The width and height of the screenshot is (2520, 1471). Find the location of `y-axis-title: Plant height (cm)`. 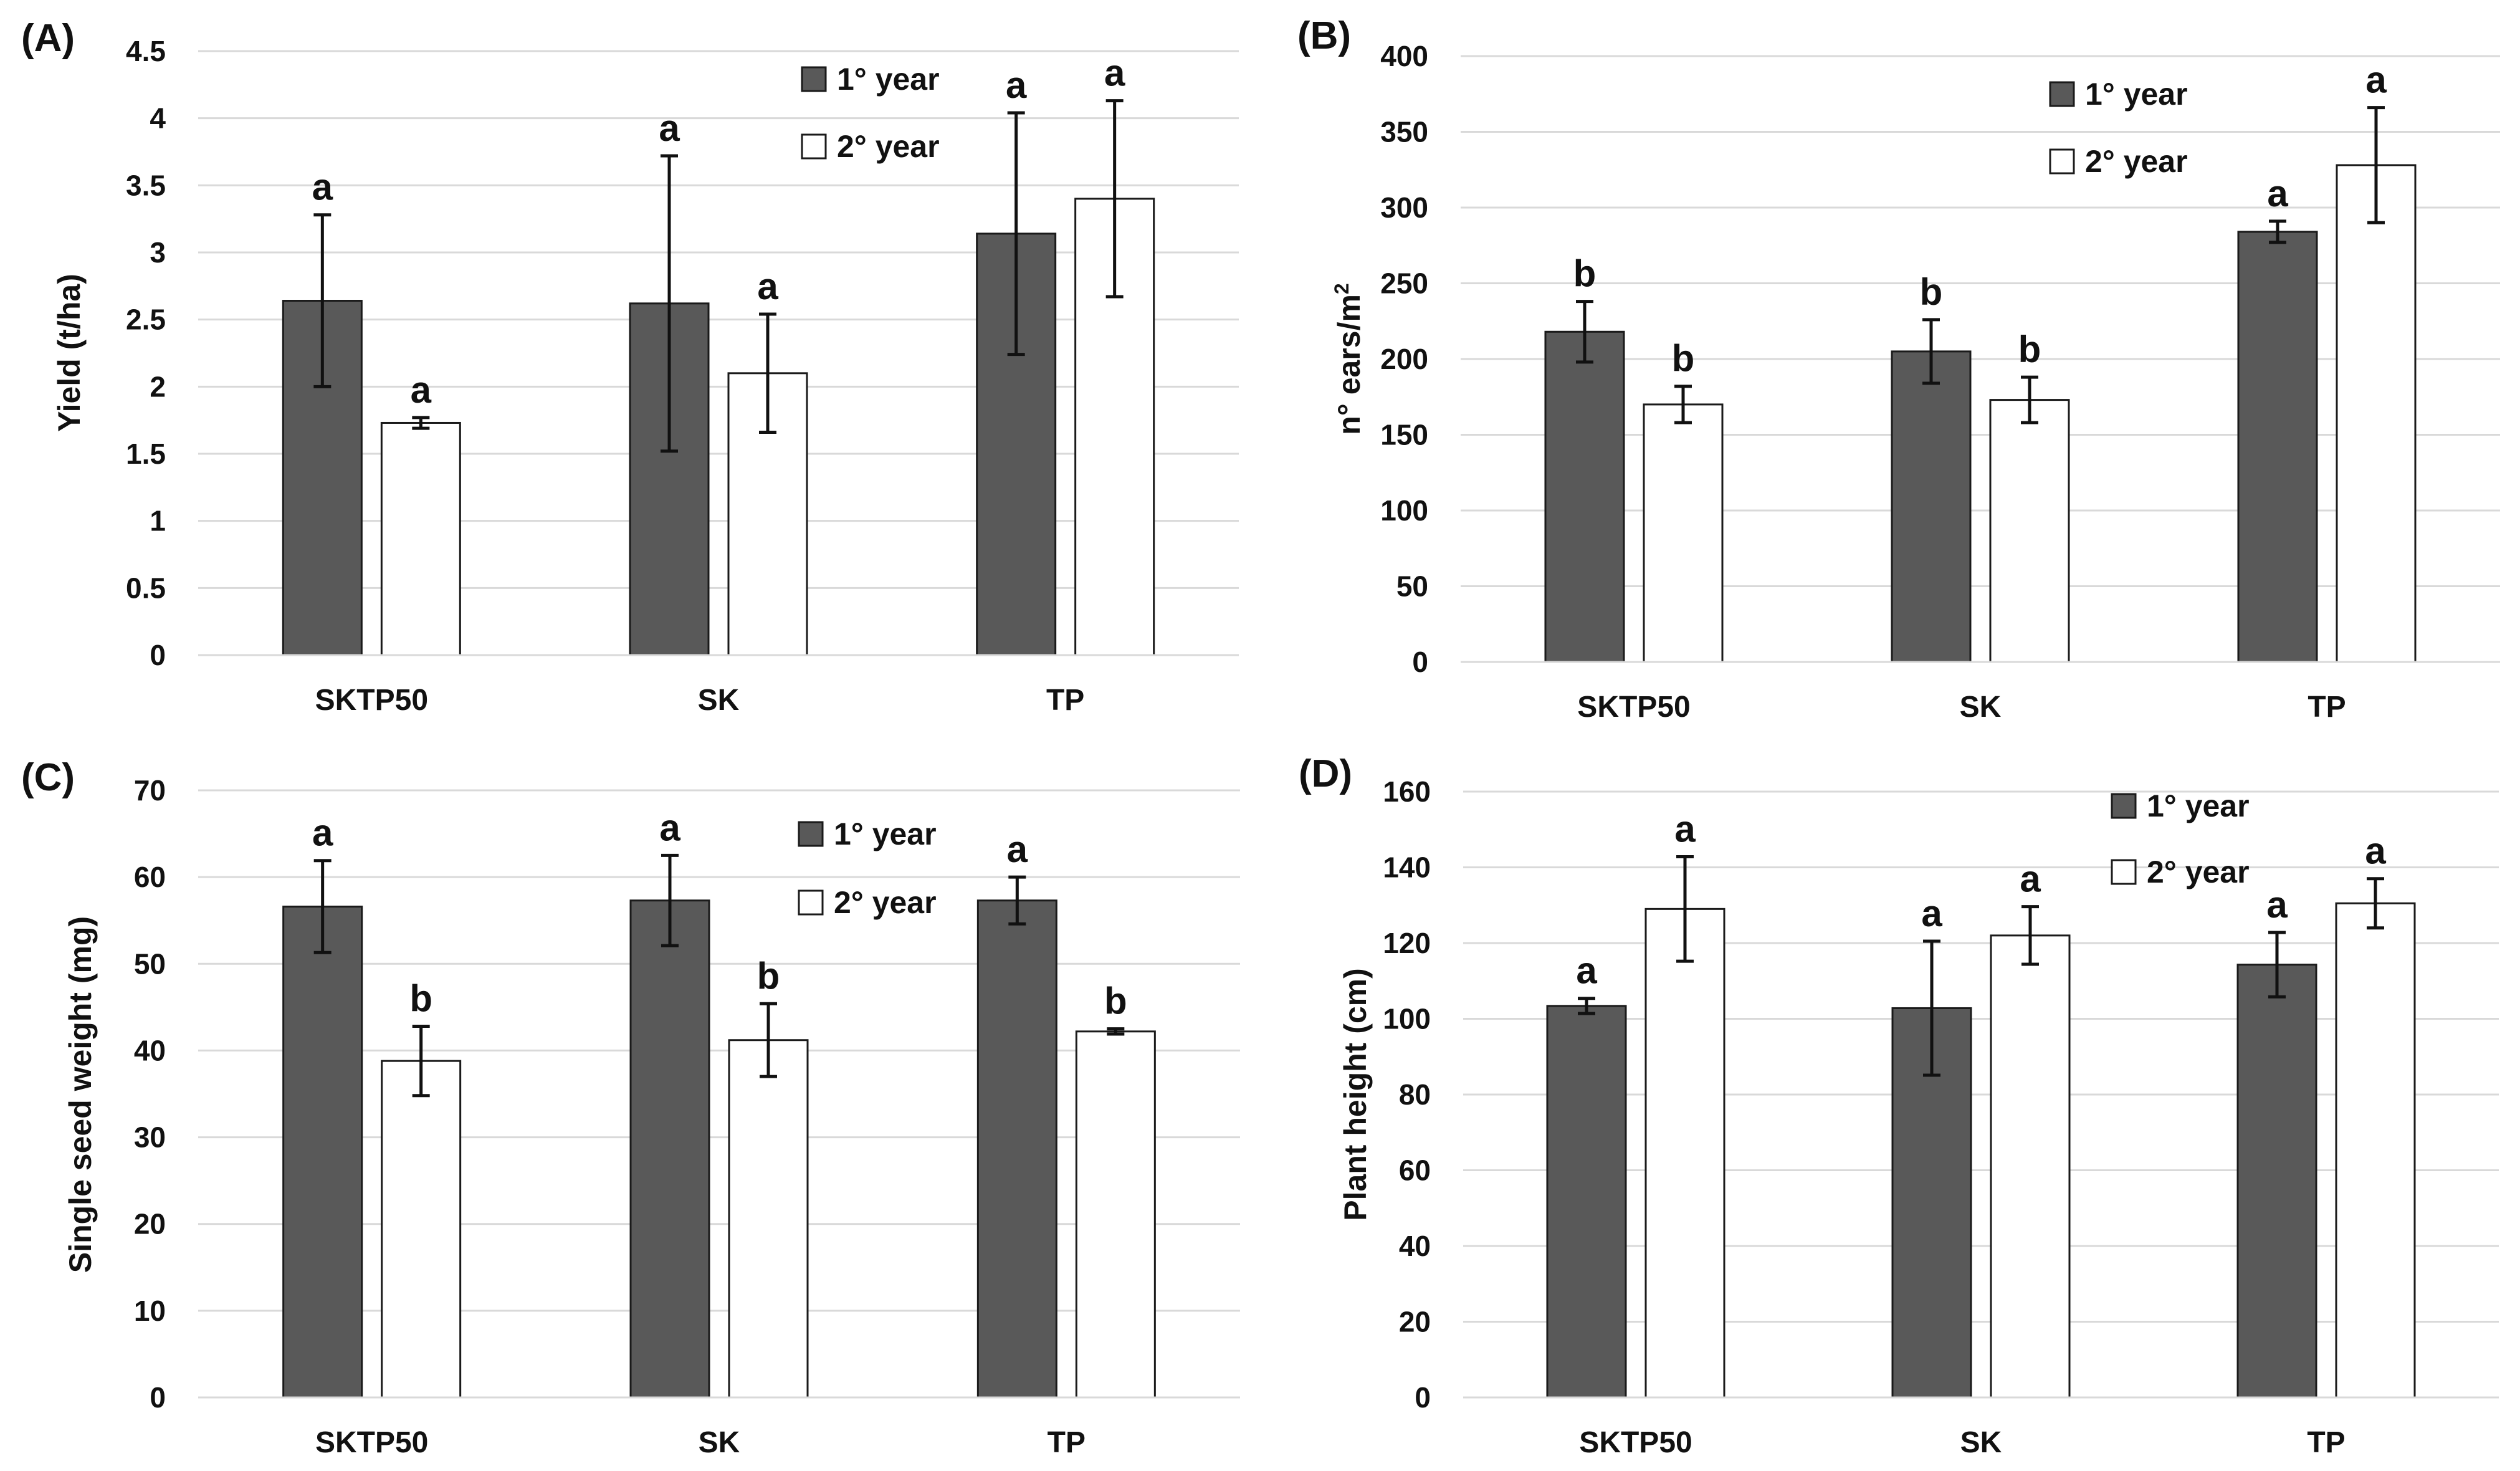

y-axis-title: Plant height (cm) is located at coordinates (1355, 1094).